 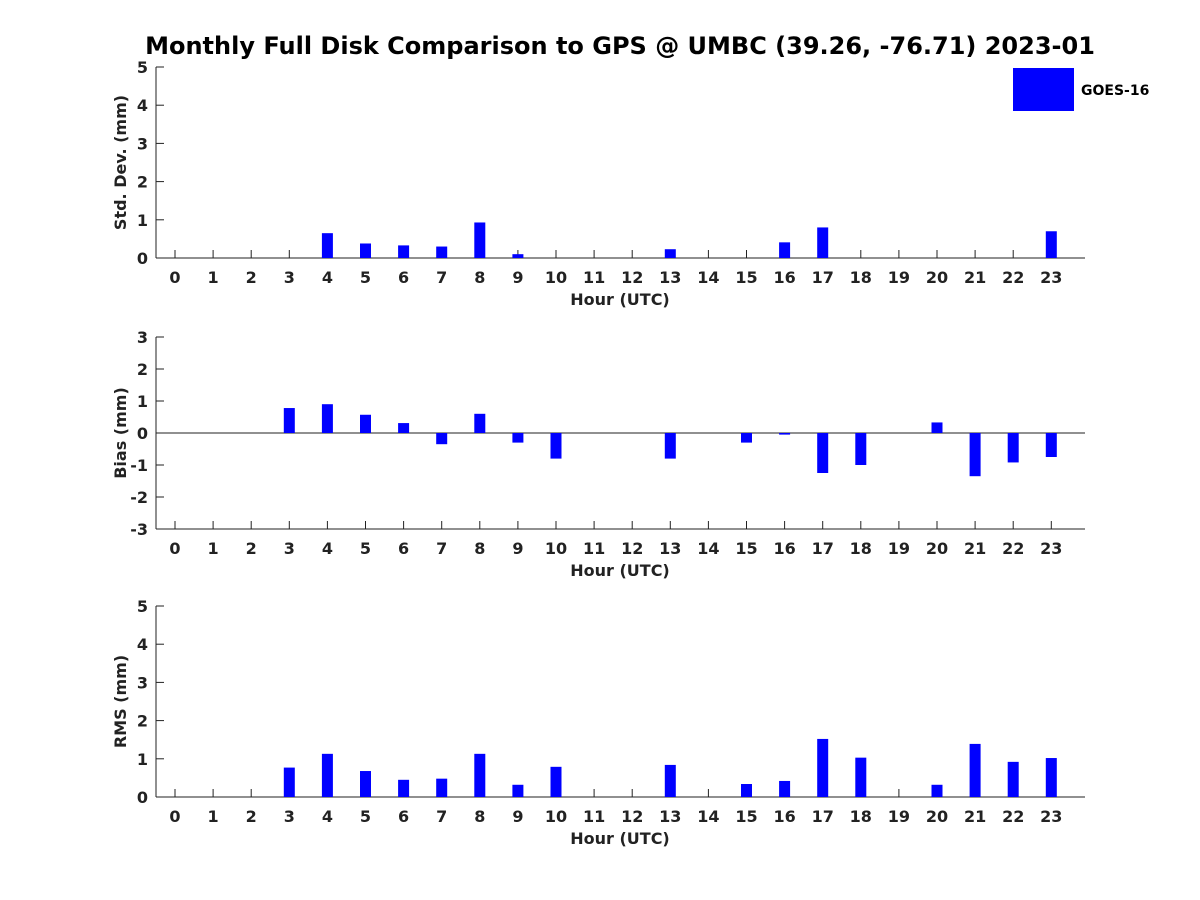 I want to click on y-tick-label: 4, so click(x=142, y=644).